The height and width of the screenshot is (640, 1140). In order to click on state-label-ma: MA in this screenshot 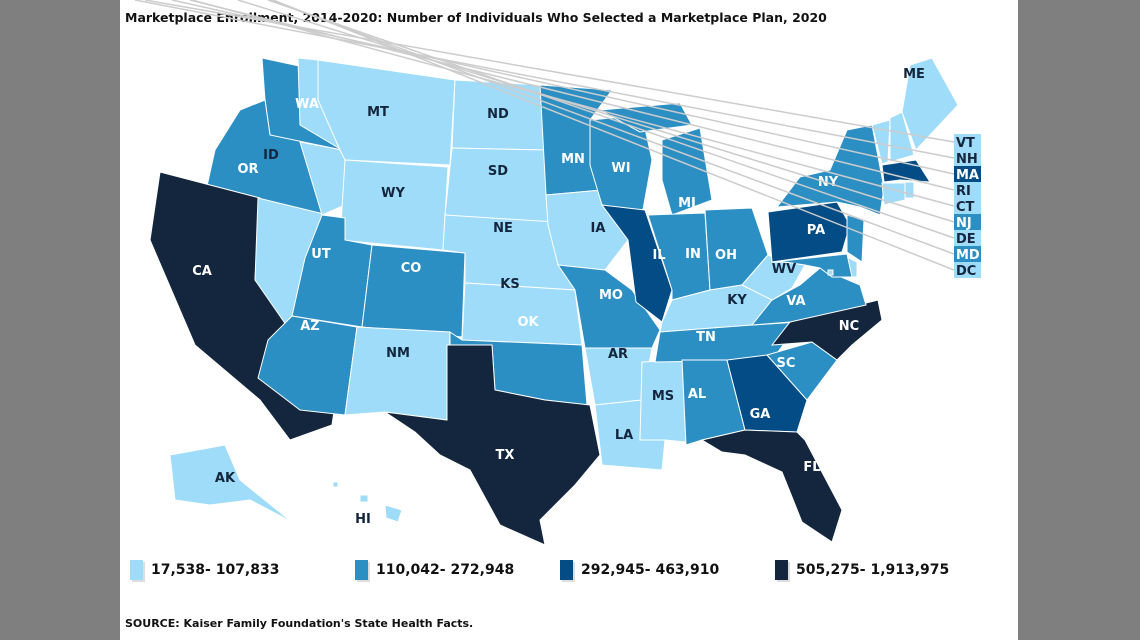, I will do `click(967, 175)`.